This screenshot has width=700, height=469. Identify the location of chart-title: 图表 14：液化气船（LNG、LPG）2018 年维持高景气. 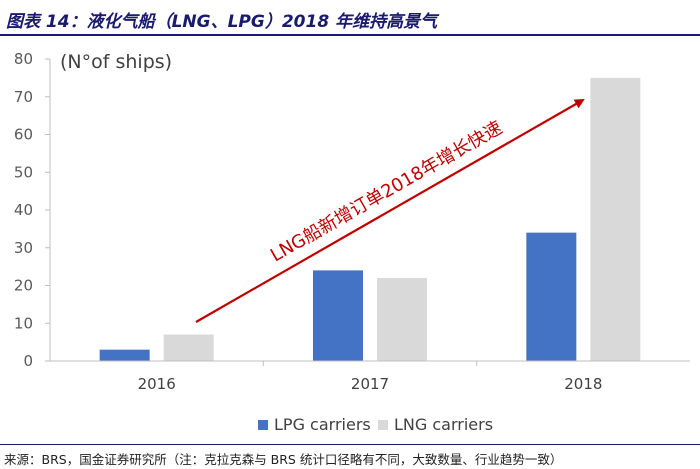
(222, 22).